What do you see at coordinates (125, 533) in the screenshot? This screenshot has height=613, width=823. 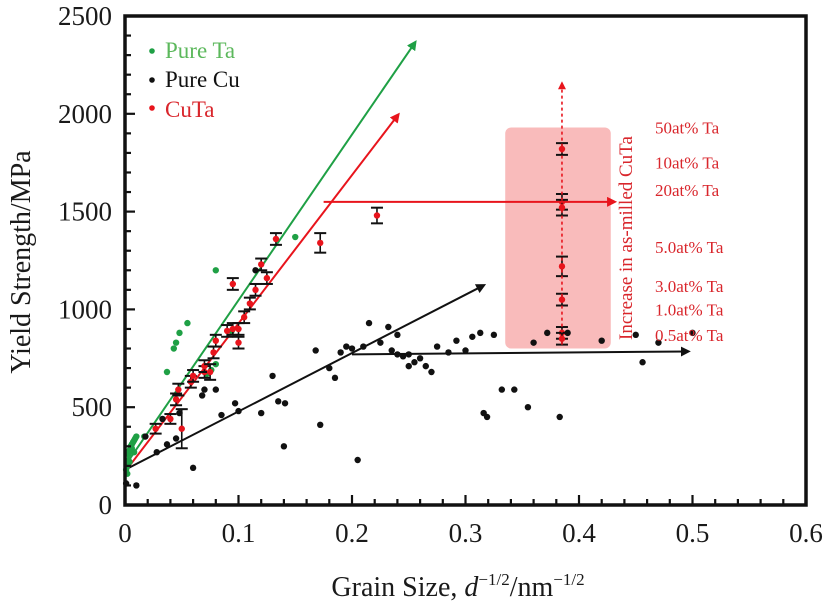 I see `x-tick-label: 0` at bounding box center [125, 533].